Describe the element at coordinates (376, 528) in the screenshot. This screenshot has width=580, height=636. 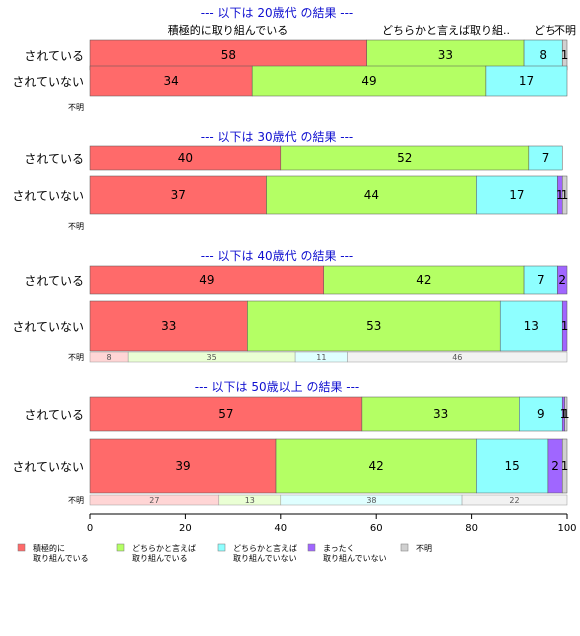
I see `x-tick-label: 60` at that location.